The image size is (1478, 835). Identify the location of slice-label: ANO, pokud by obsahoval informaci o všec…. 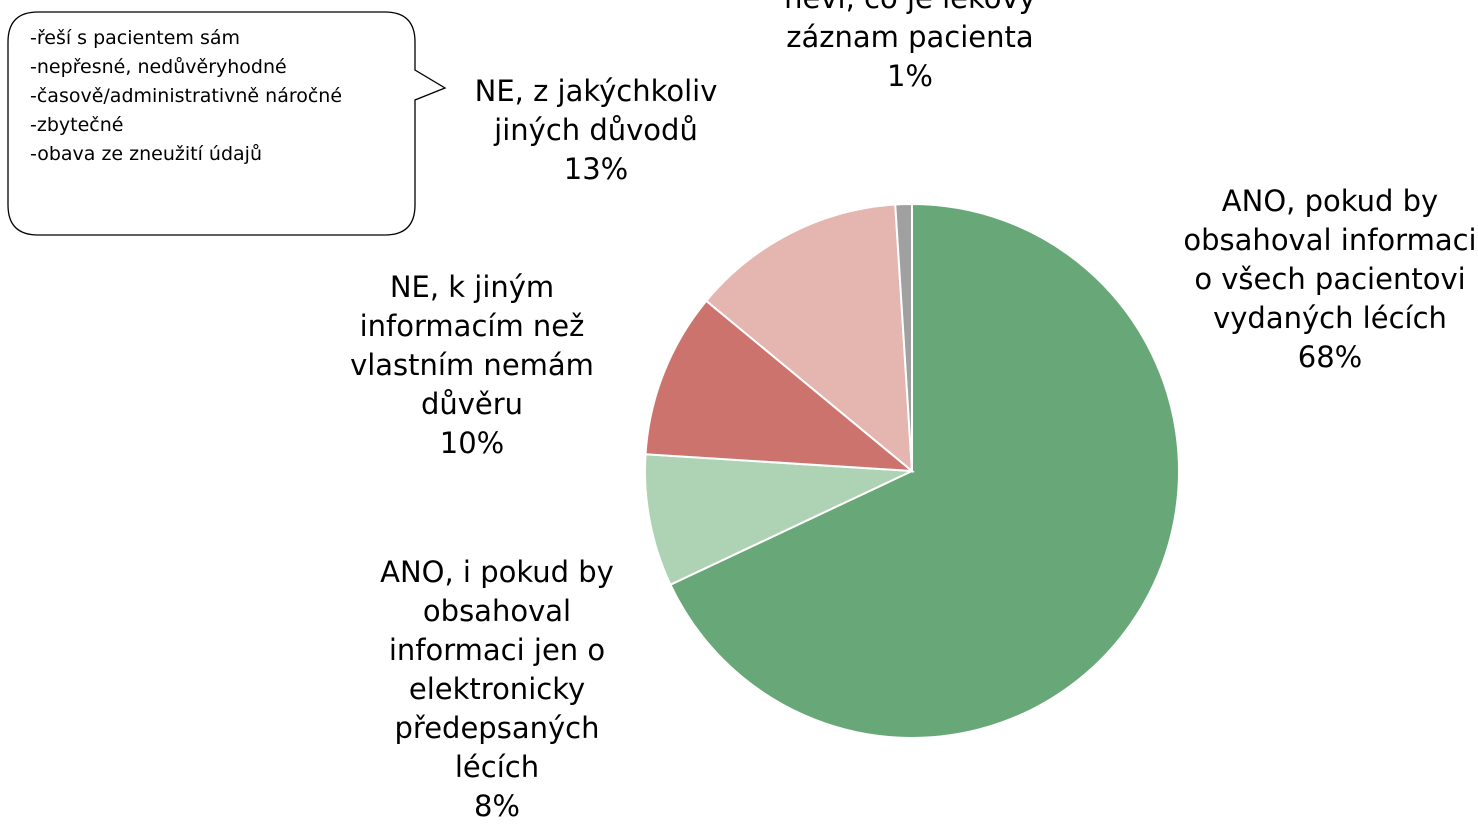
(1330, 279).